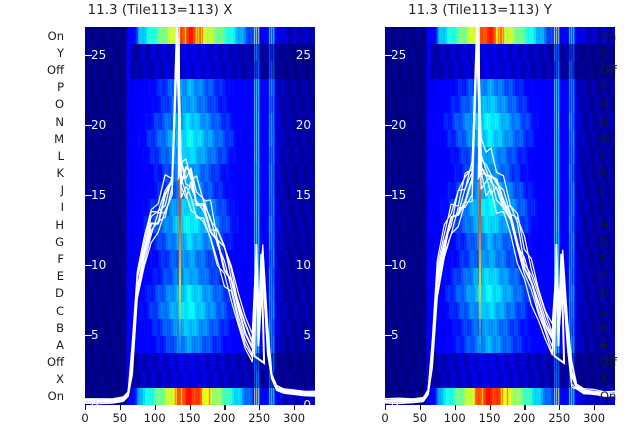 The image size is (640, 440). What do you see at coordinates (62, 207) in the screenshot?
I see `dipole-label-i-10: I` at bounding box center [62, 207].